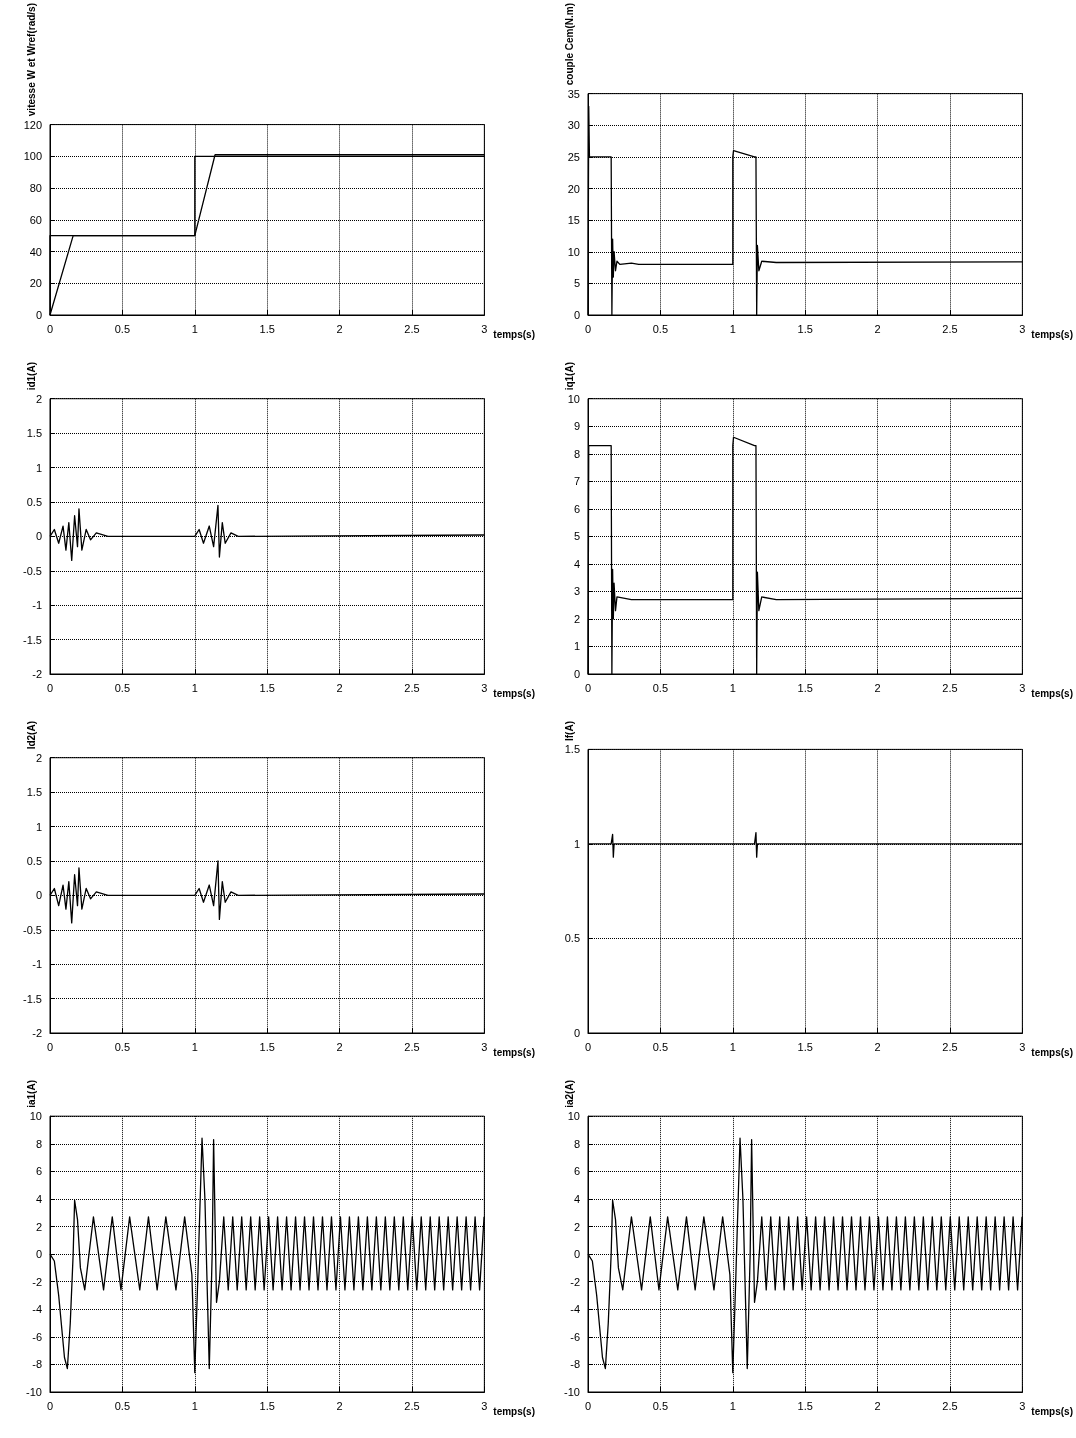 This screenshot has height=1438, width=1076. Describe the element at coordinates (31, 1094) in the screenshot. I see `y-axis-title: ia1(A)` at that location.